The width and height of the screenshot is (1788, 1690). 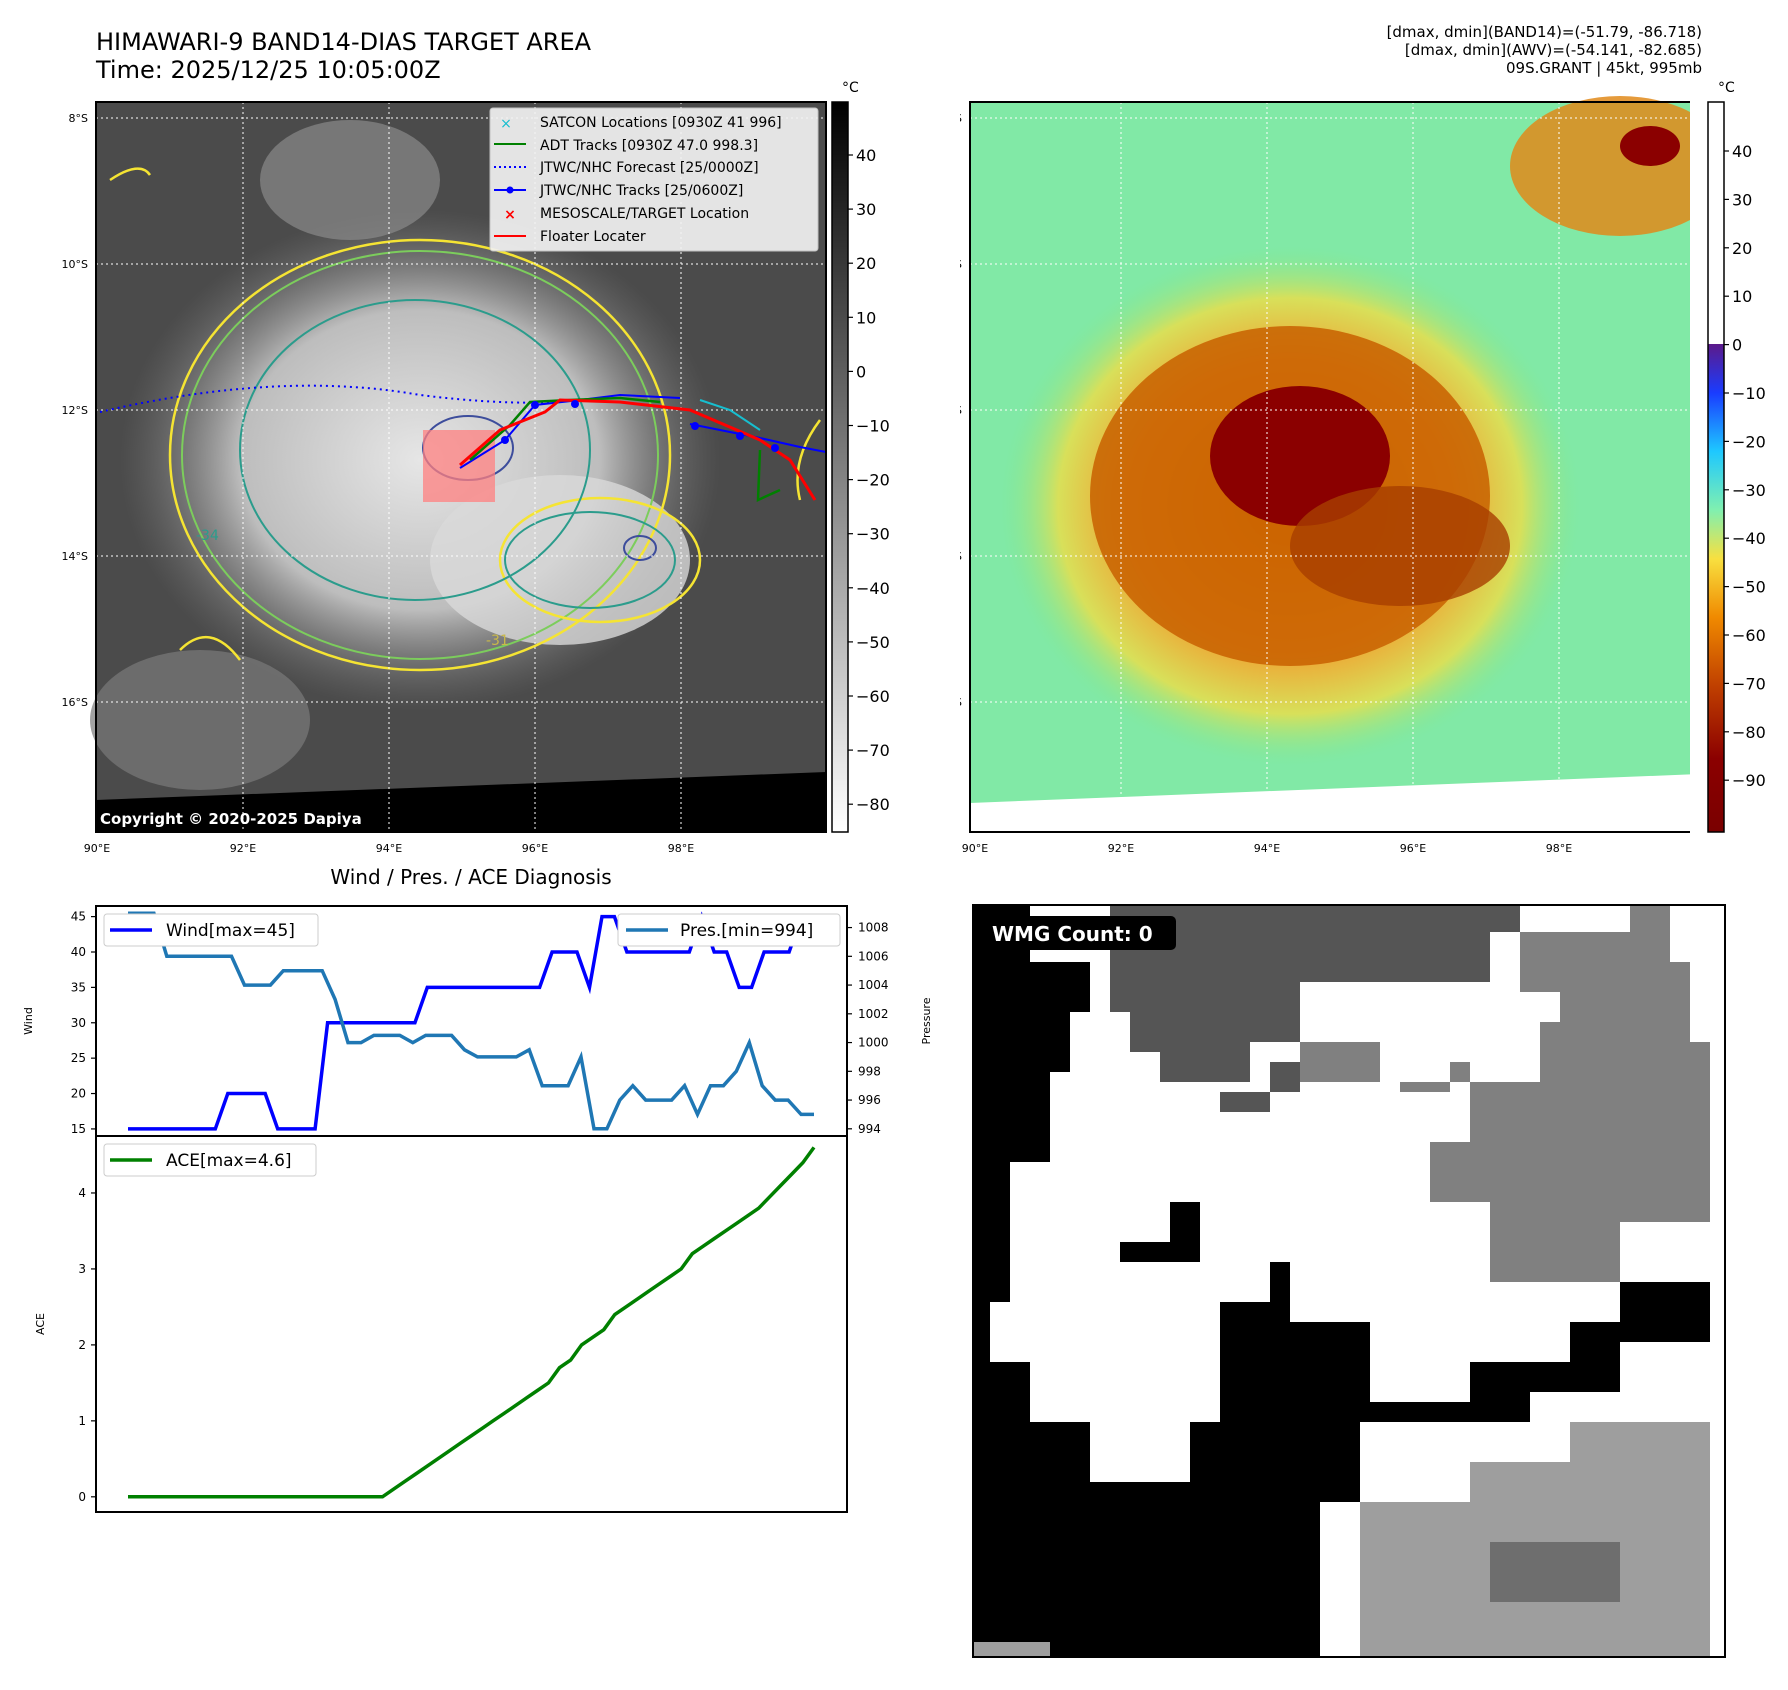 I want to click on band14-colorbar: °C 40 30 20 10 0 −10 −20 −30 −40 −50 −60 −70 −80, so click(x=860, y=456).